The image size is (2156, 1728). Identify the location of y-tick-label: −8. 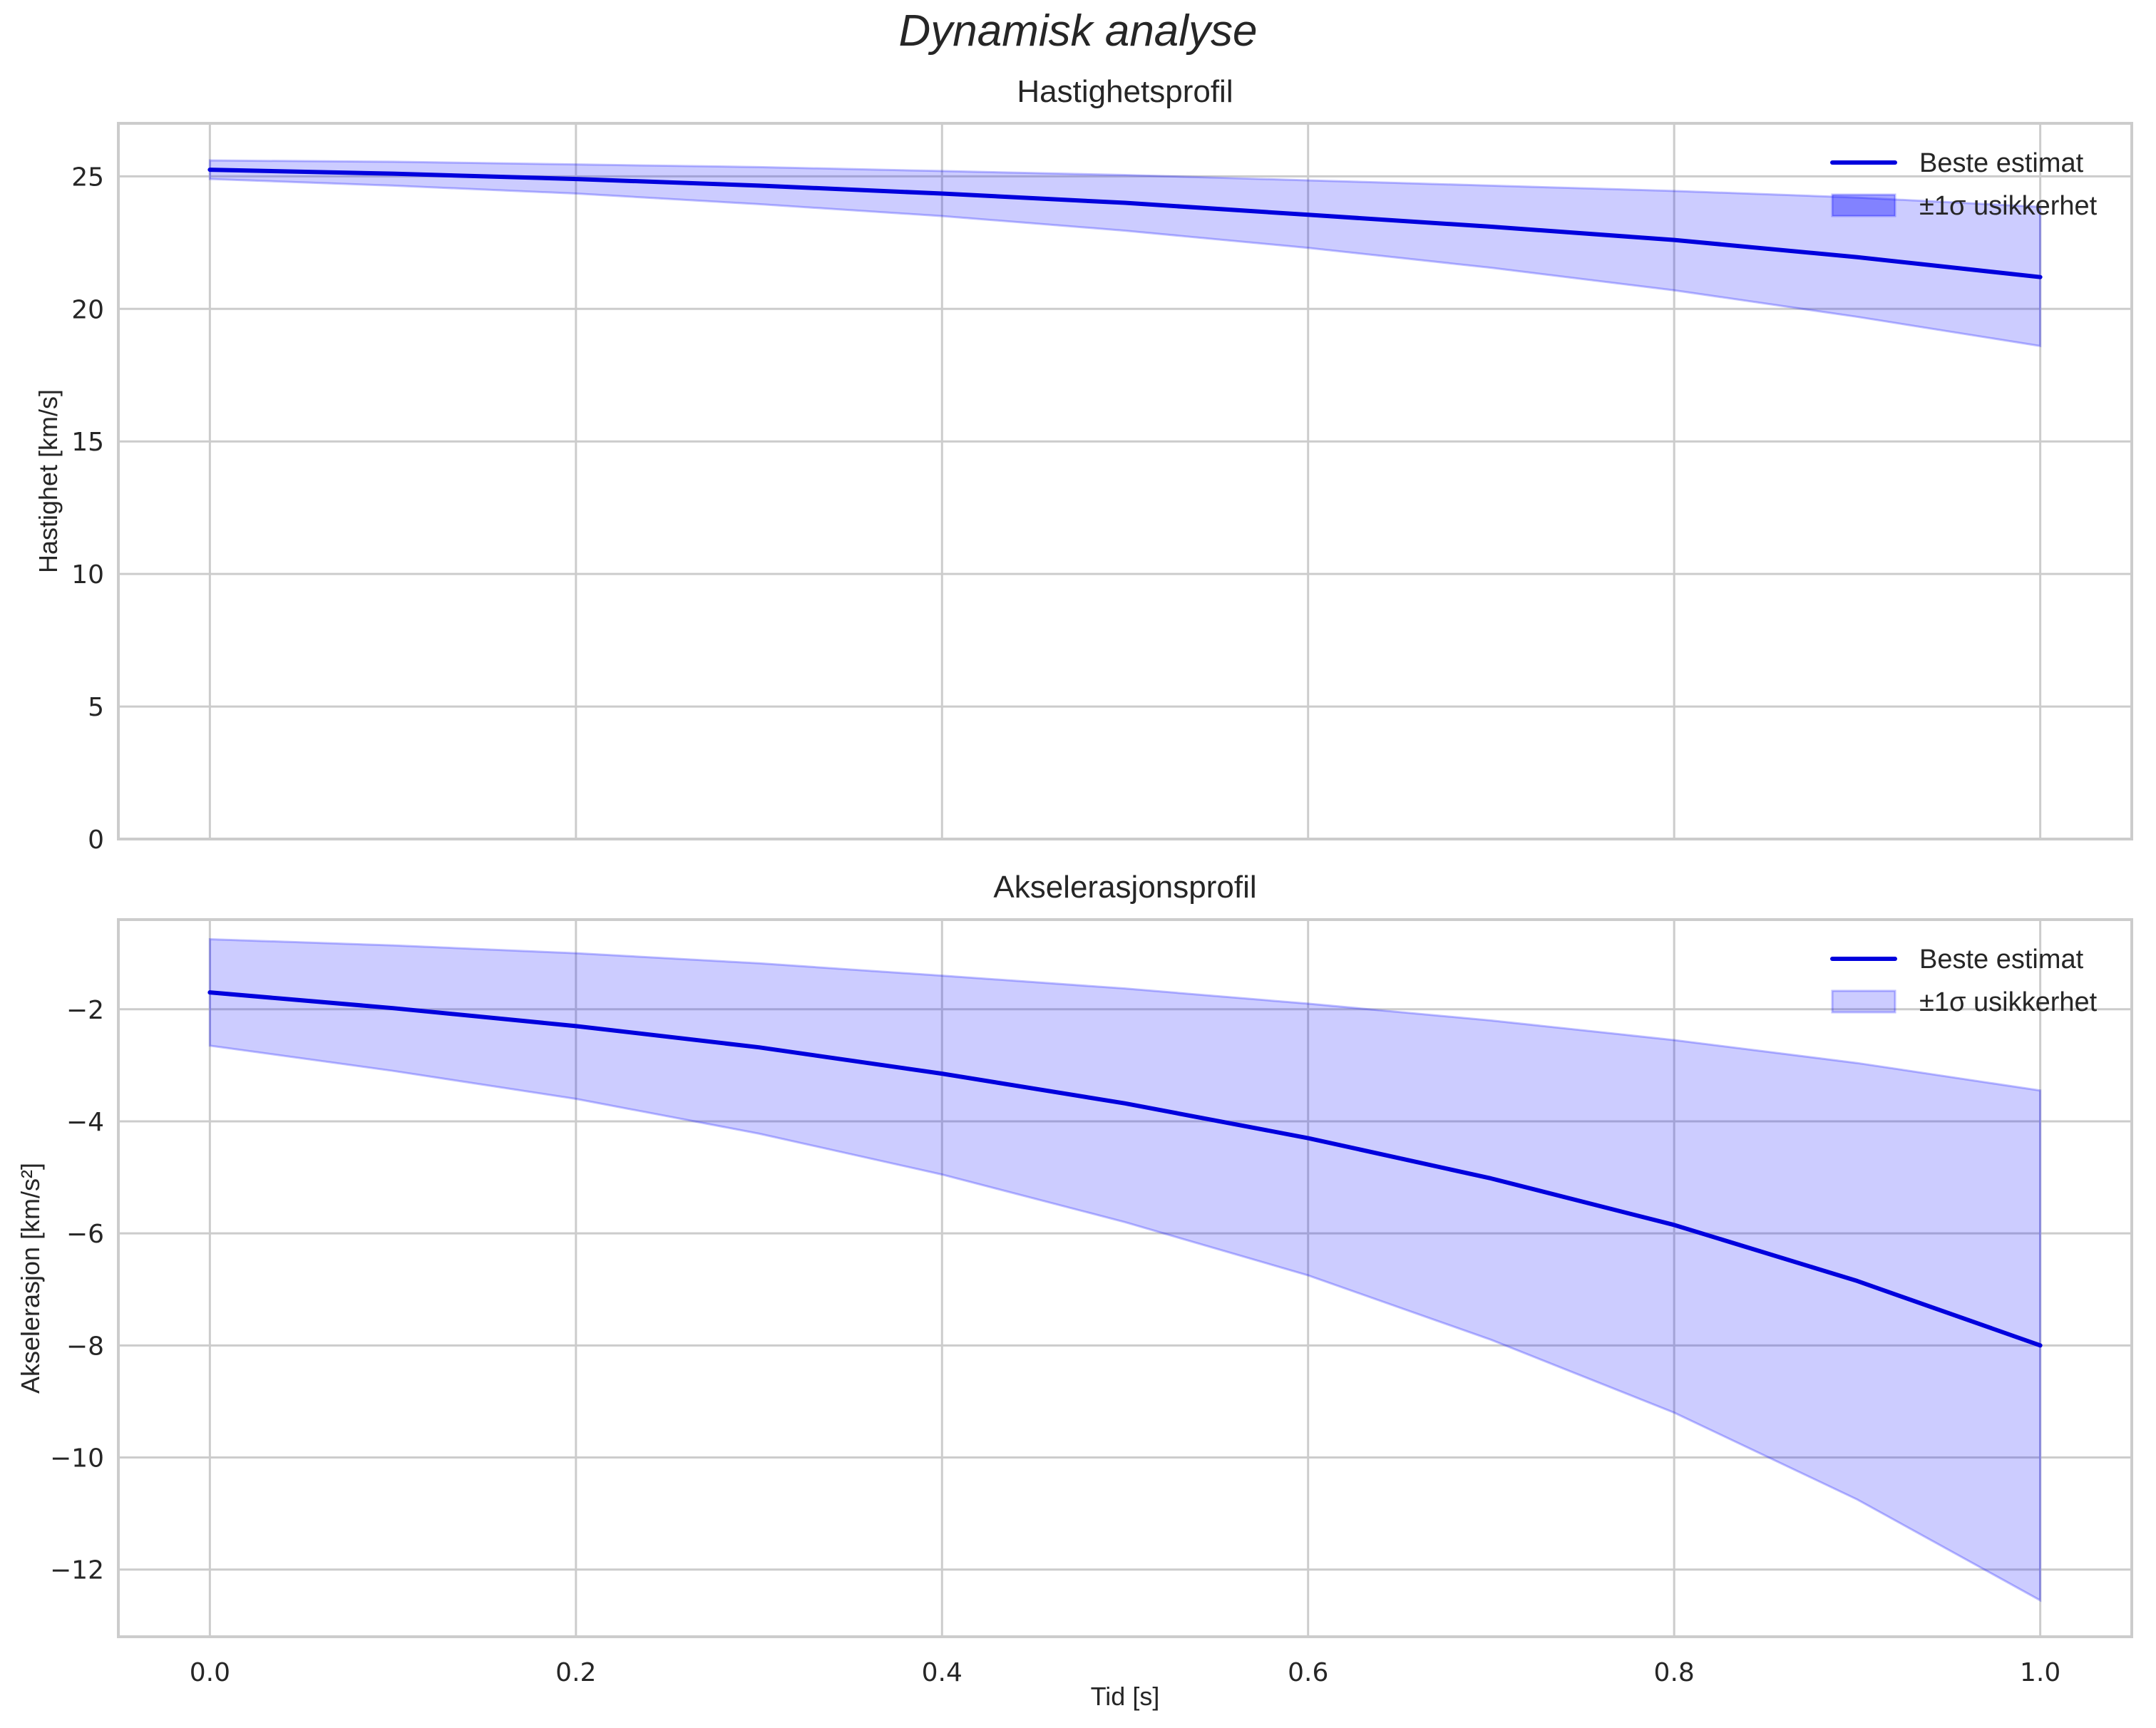
(85, 1346).